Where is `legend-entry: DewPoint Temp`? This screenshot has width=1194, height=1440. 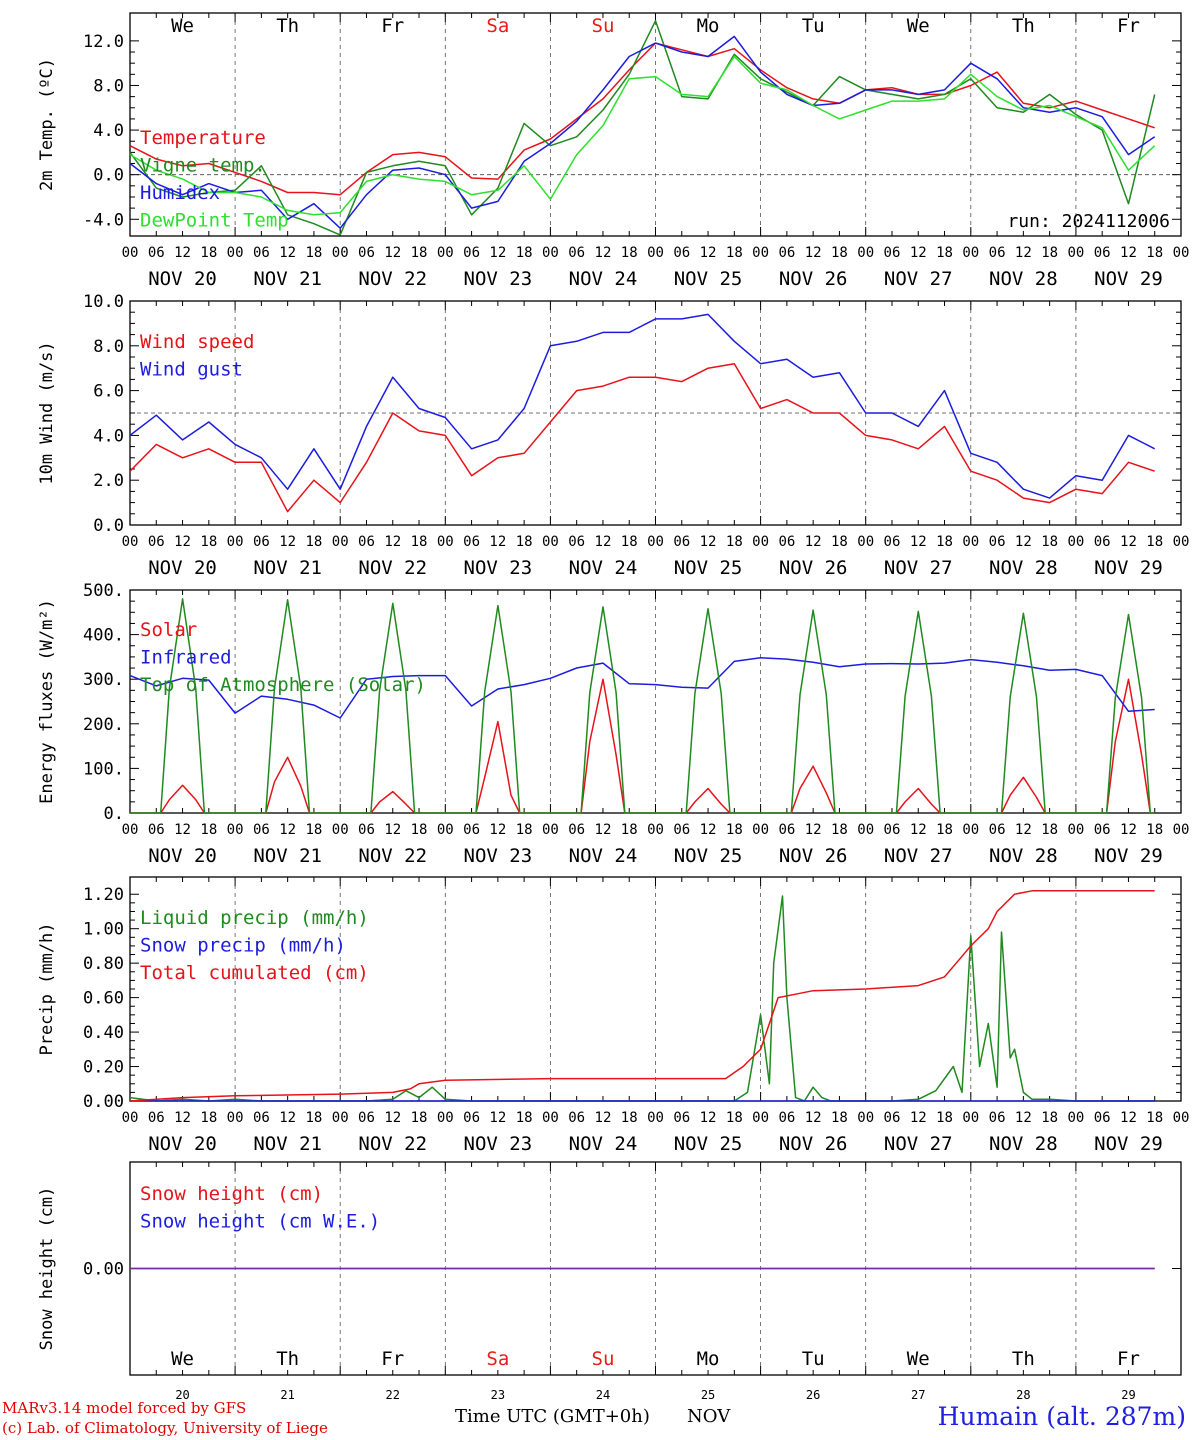
legend-entry: DewPoint Temp is located at coordinates (214, 221).